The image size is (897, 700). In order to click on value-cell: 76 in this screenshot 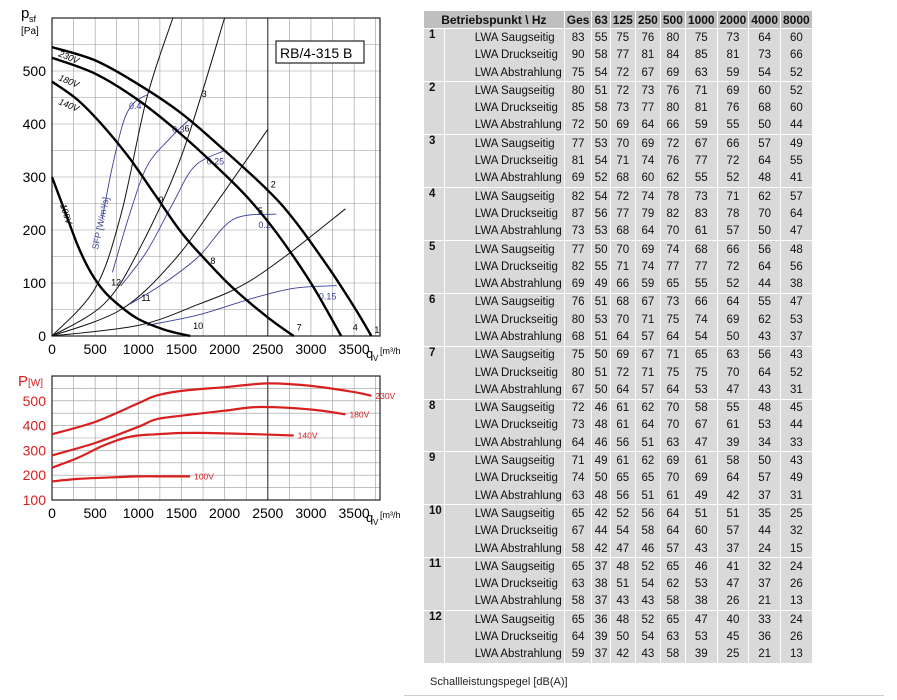, I will do `click(733, 108)`.